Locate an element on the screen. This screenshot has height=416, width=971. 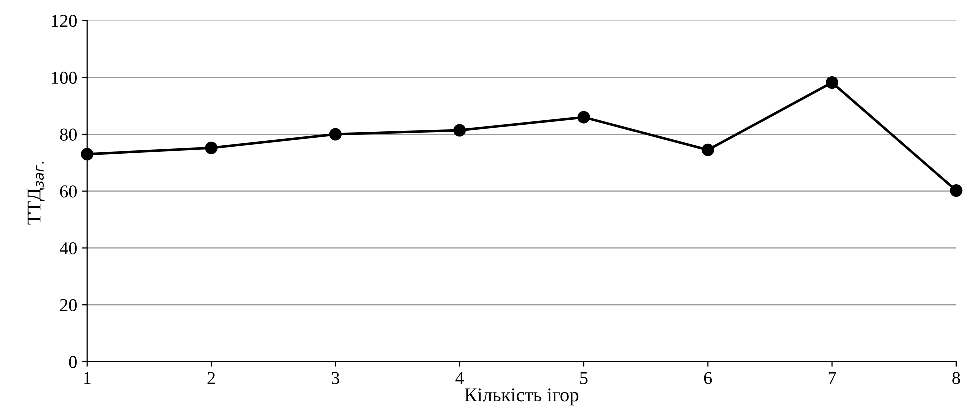
x-tick-label: 5 is located at coordinates (584, 378).